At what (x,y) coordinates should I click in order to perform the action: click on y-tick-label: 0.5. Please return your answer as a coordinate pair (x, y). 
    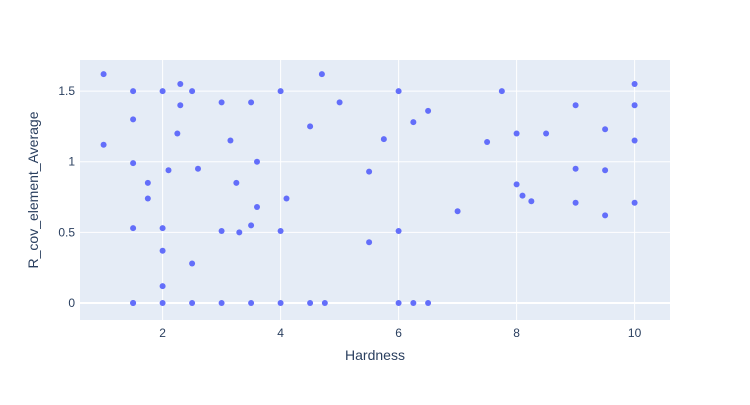
    Looking at the image, I should click on (66, 232).